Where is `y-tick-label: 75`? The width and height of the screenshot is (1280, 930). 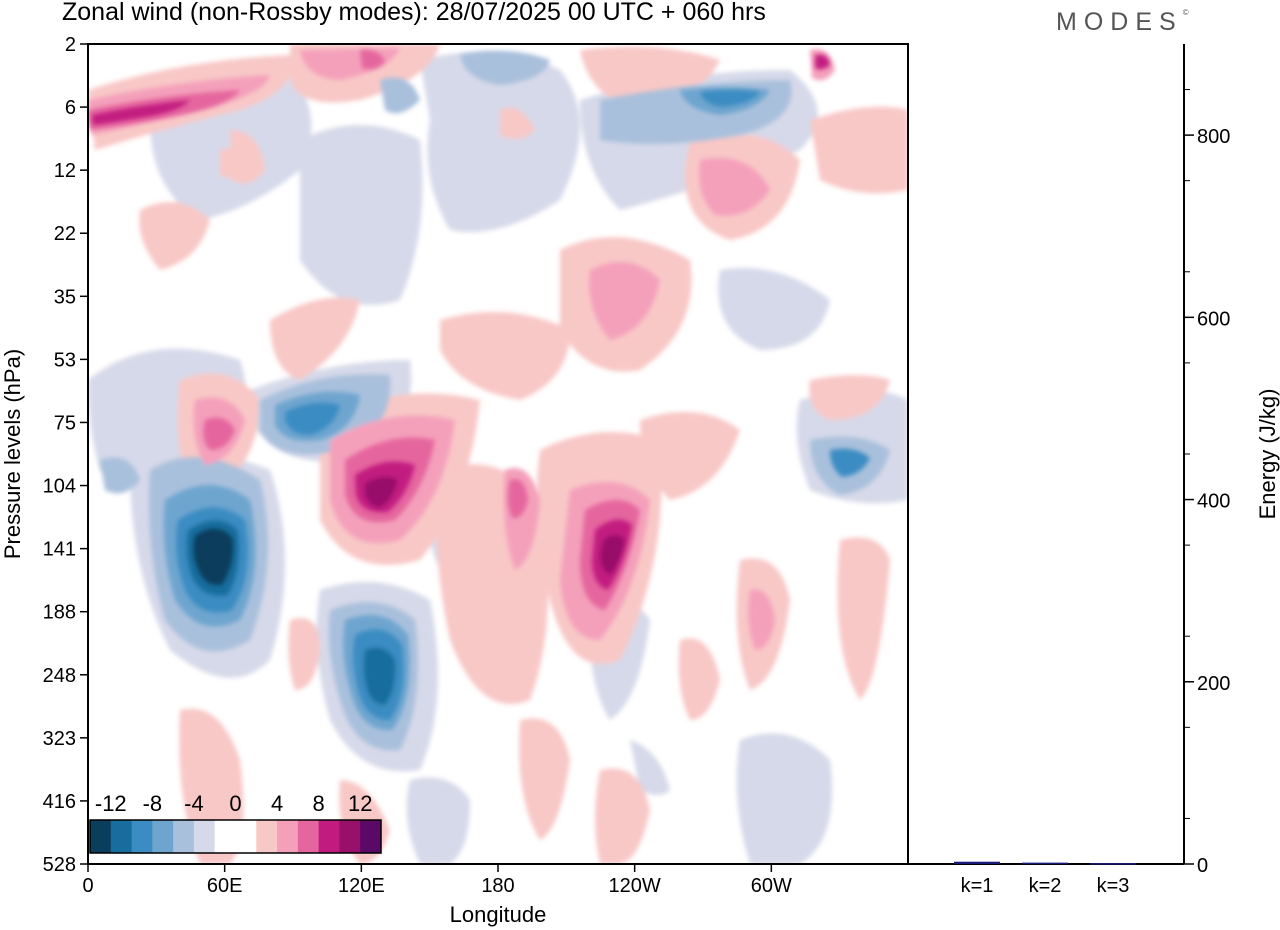
y-tick-label: 75 is located at coordinates (65, 423).